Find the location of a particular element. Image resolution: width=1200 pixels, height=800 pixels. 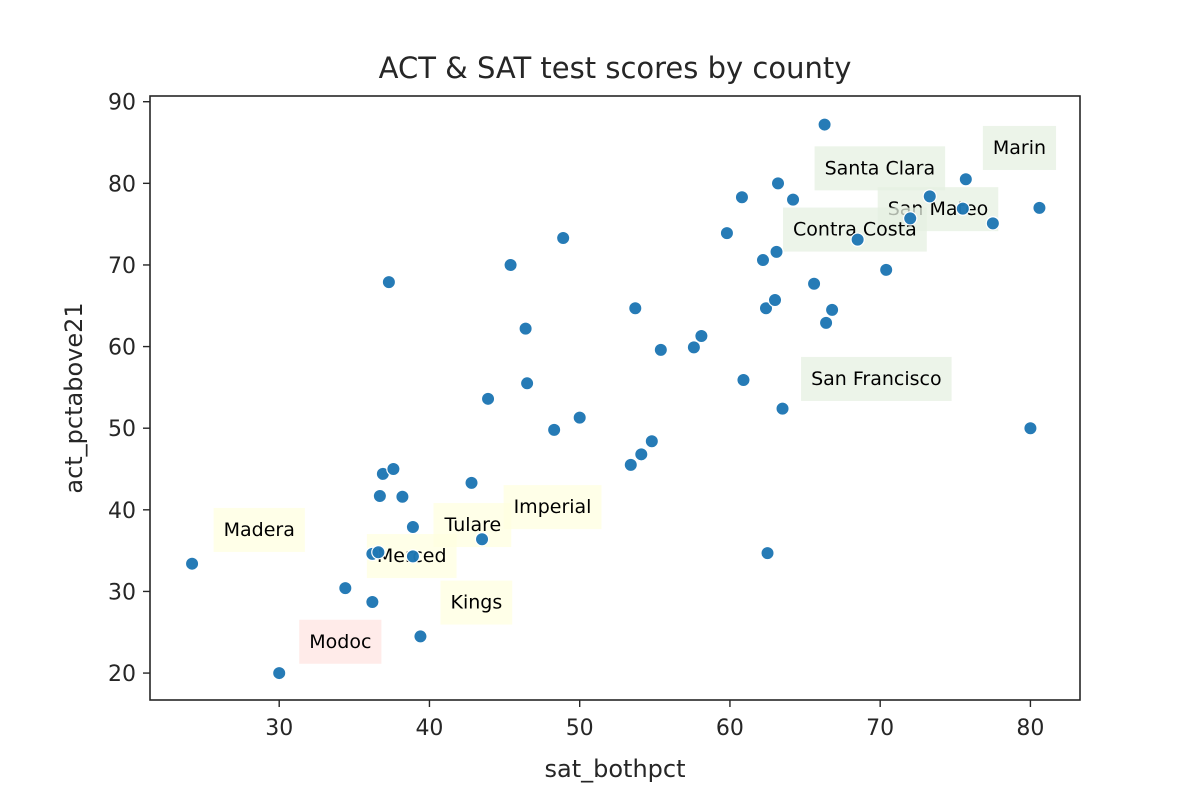

annotation-label: Madera is located at coordinates (259, 530).